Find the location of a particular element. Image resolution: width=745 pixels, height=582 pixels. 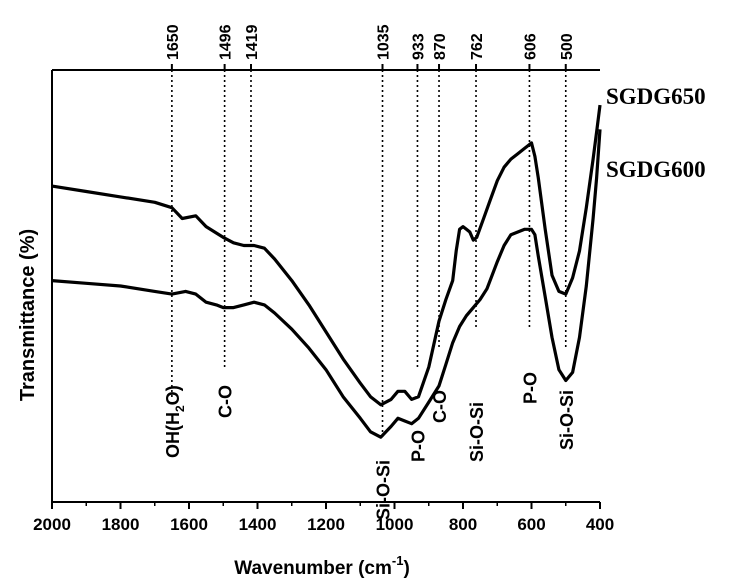

top-peak-label: 762 is located at coordinates (477, 46).